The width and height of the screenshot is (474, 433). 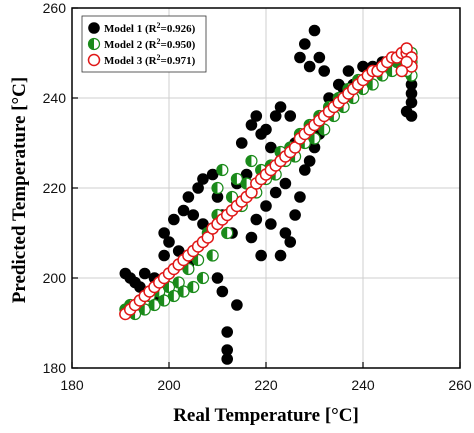 What do you see at coordinates (131, 61) in the screenshot?
I see `legend-label-main: Model 3 (R` at bounding box center [131, 61].